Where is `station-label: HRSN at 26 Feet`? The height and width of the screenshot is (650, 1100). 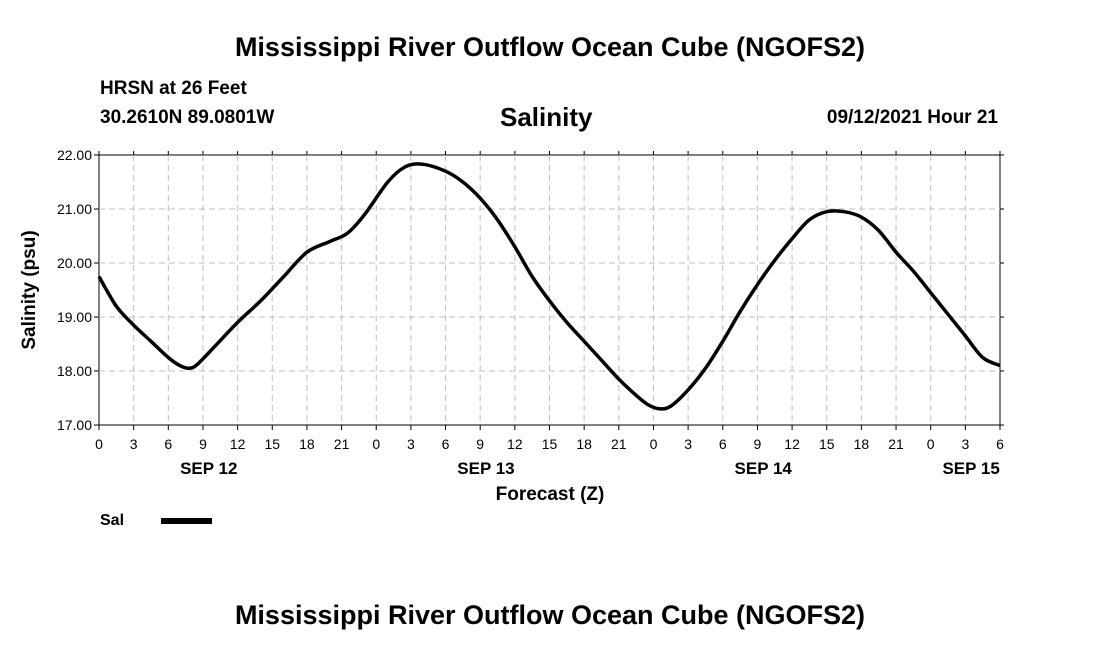 station-label: HRSN at 26 Feet is located at coordinates (173, 88).